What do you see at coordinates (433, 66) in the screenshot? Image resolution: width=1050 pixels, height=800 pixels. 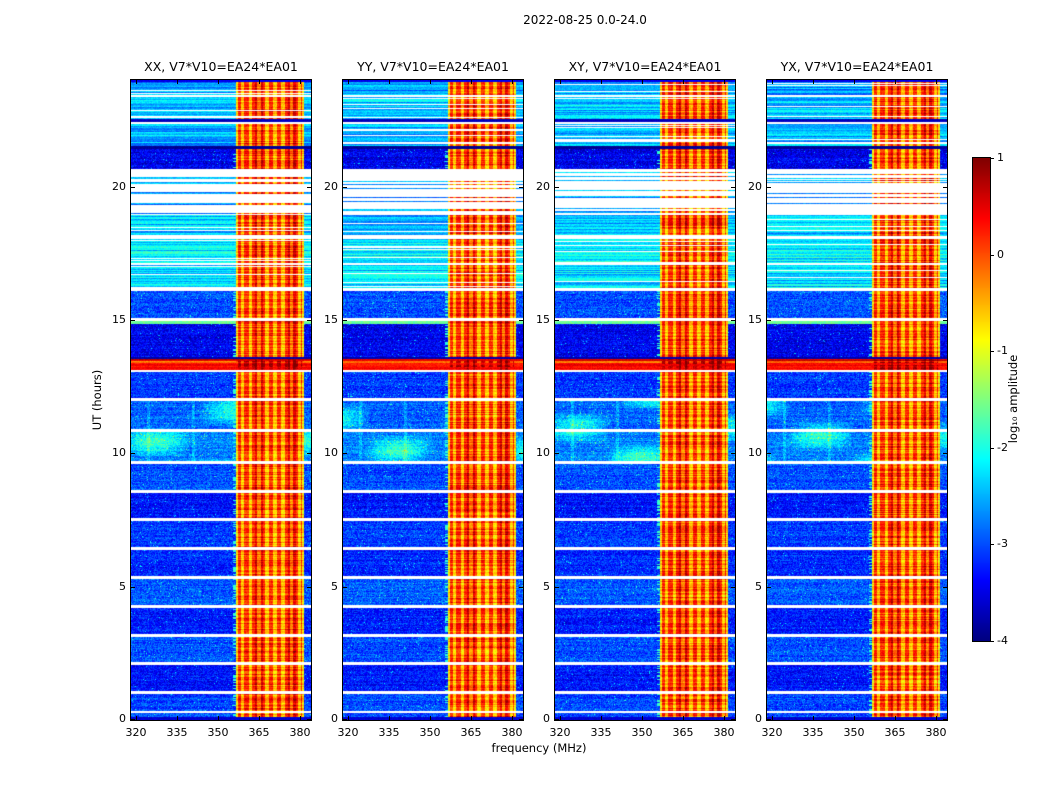 I see `panel-title-yy: YY, V7*V10=EA24*EA01` at bounding box center [433, 66].